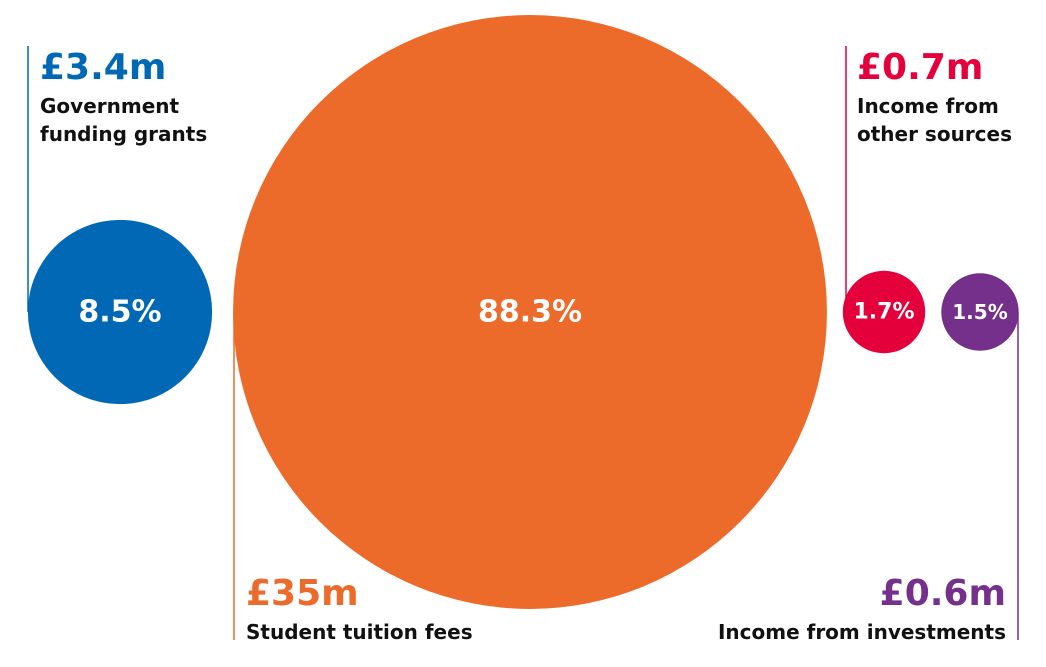  Describe the element at coordinates (861, 632) in the screenshot. I see `category-label: Income from investments` at that location.